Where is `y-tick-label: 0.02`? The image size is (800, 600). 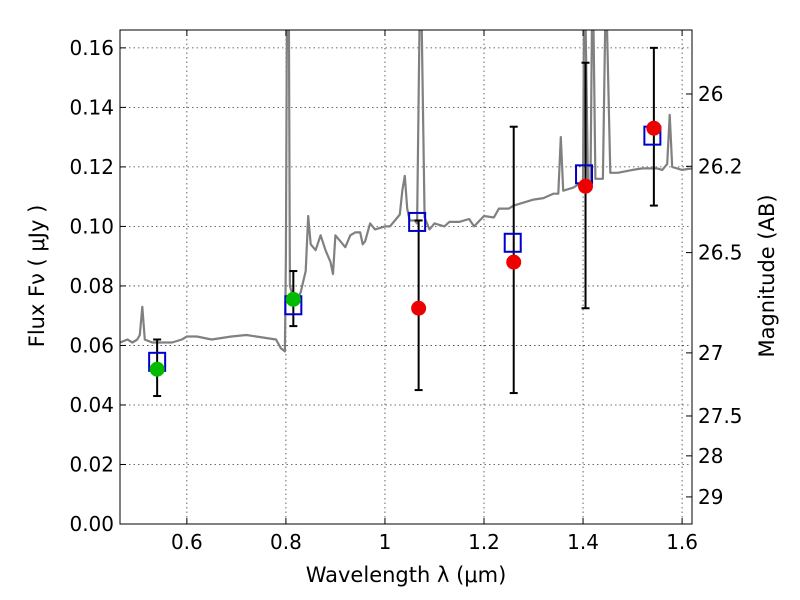 y-tick-label: 0.02 is located at coordinates (91, 464).